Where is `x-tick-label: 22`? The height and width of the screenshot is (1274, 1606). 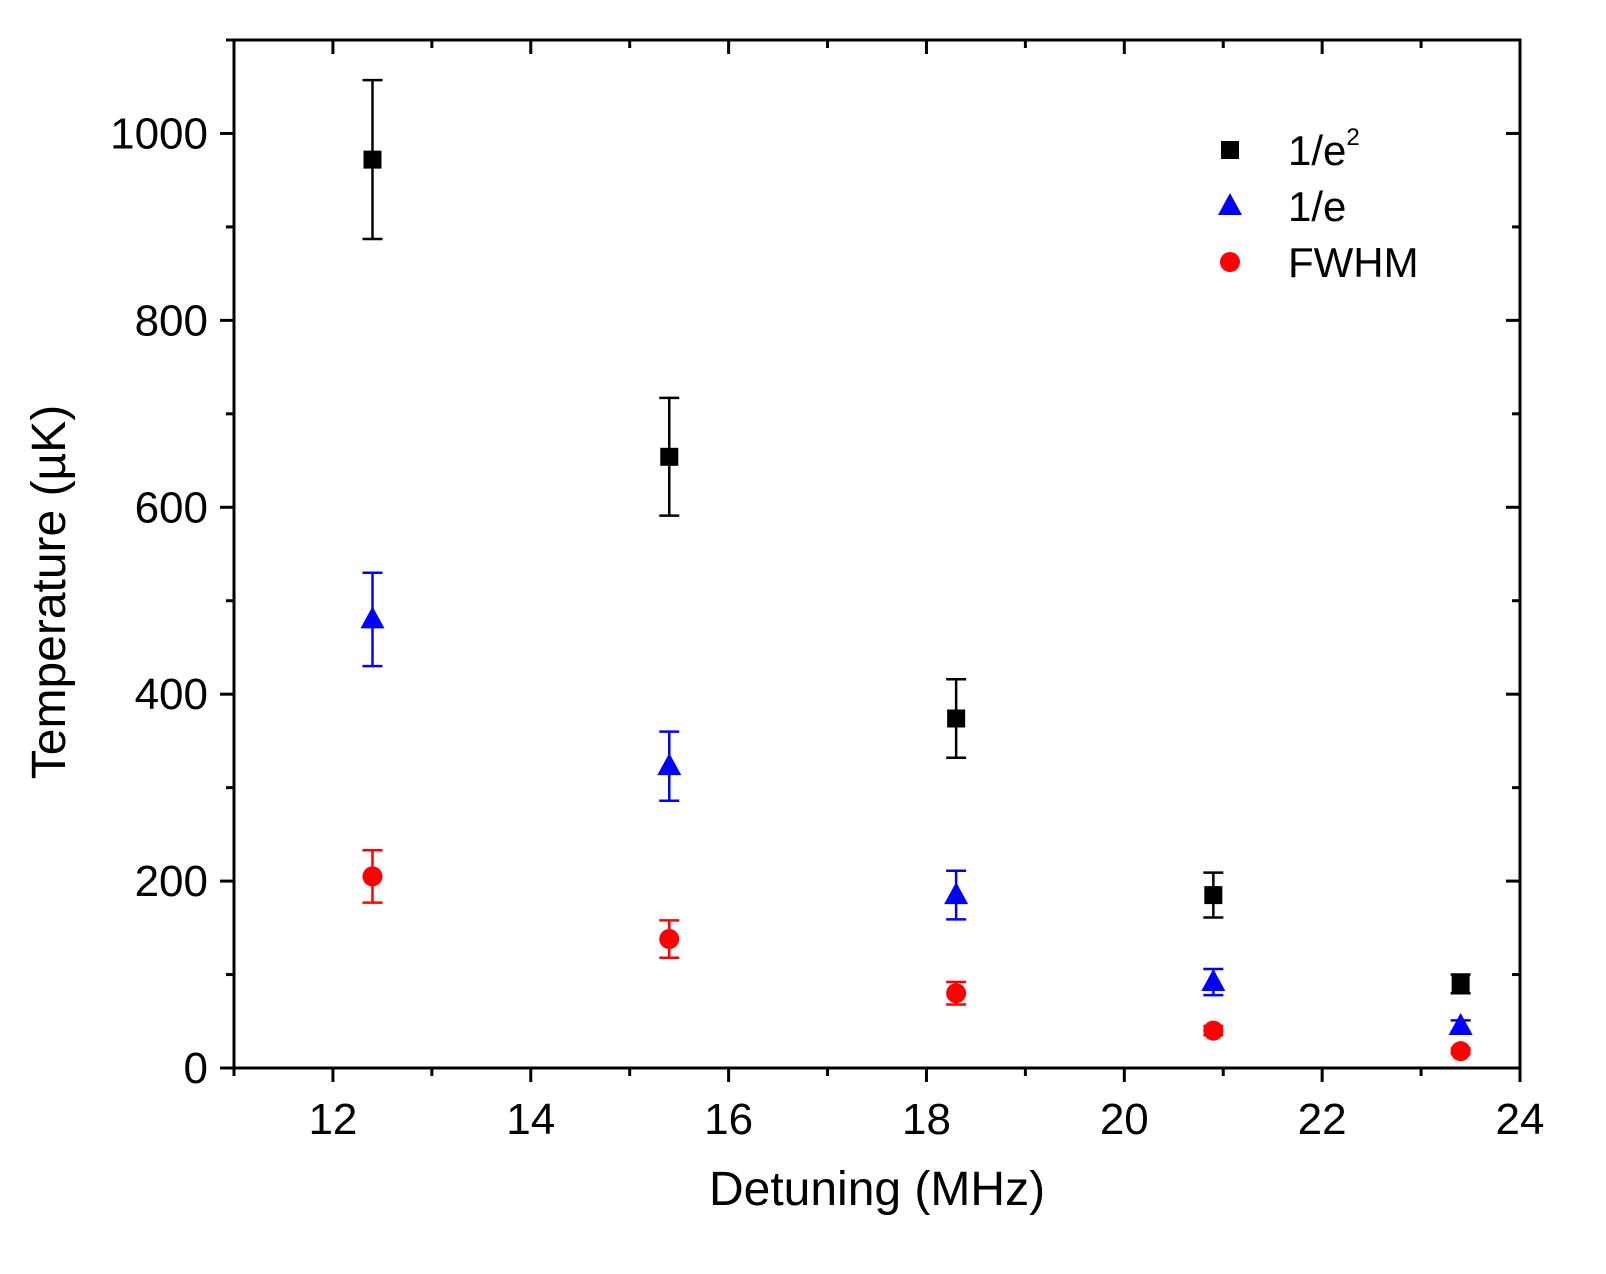 x-tick-label: 22 is located at coordinates (1322, 1119).